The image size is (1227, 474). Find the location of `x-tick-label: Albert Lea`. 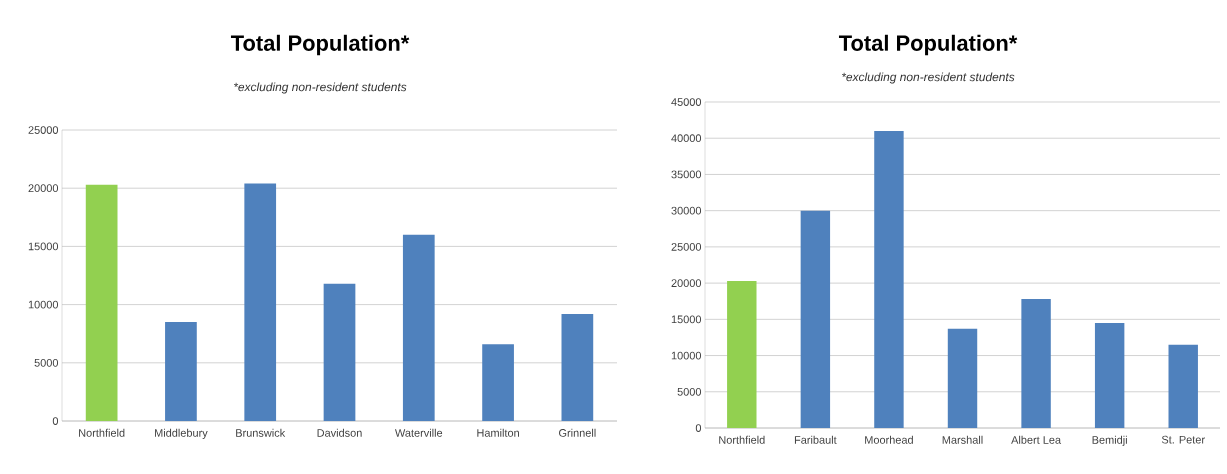

x-tick-label: Albert Lea is located at coordinates (1036, 439).